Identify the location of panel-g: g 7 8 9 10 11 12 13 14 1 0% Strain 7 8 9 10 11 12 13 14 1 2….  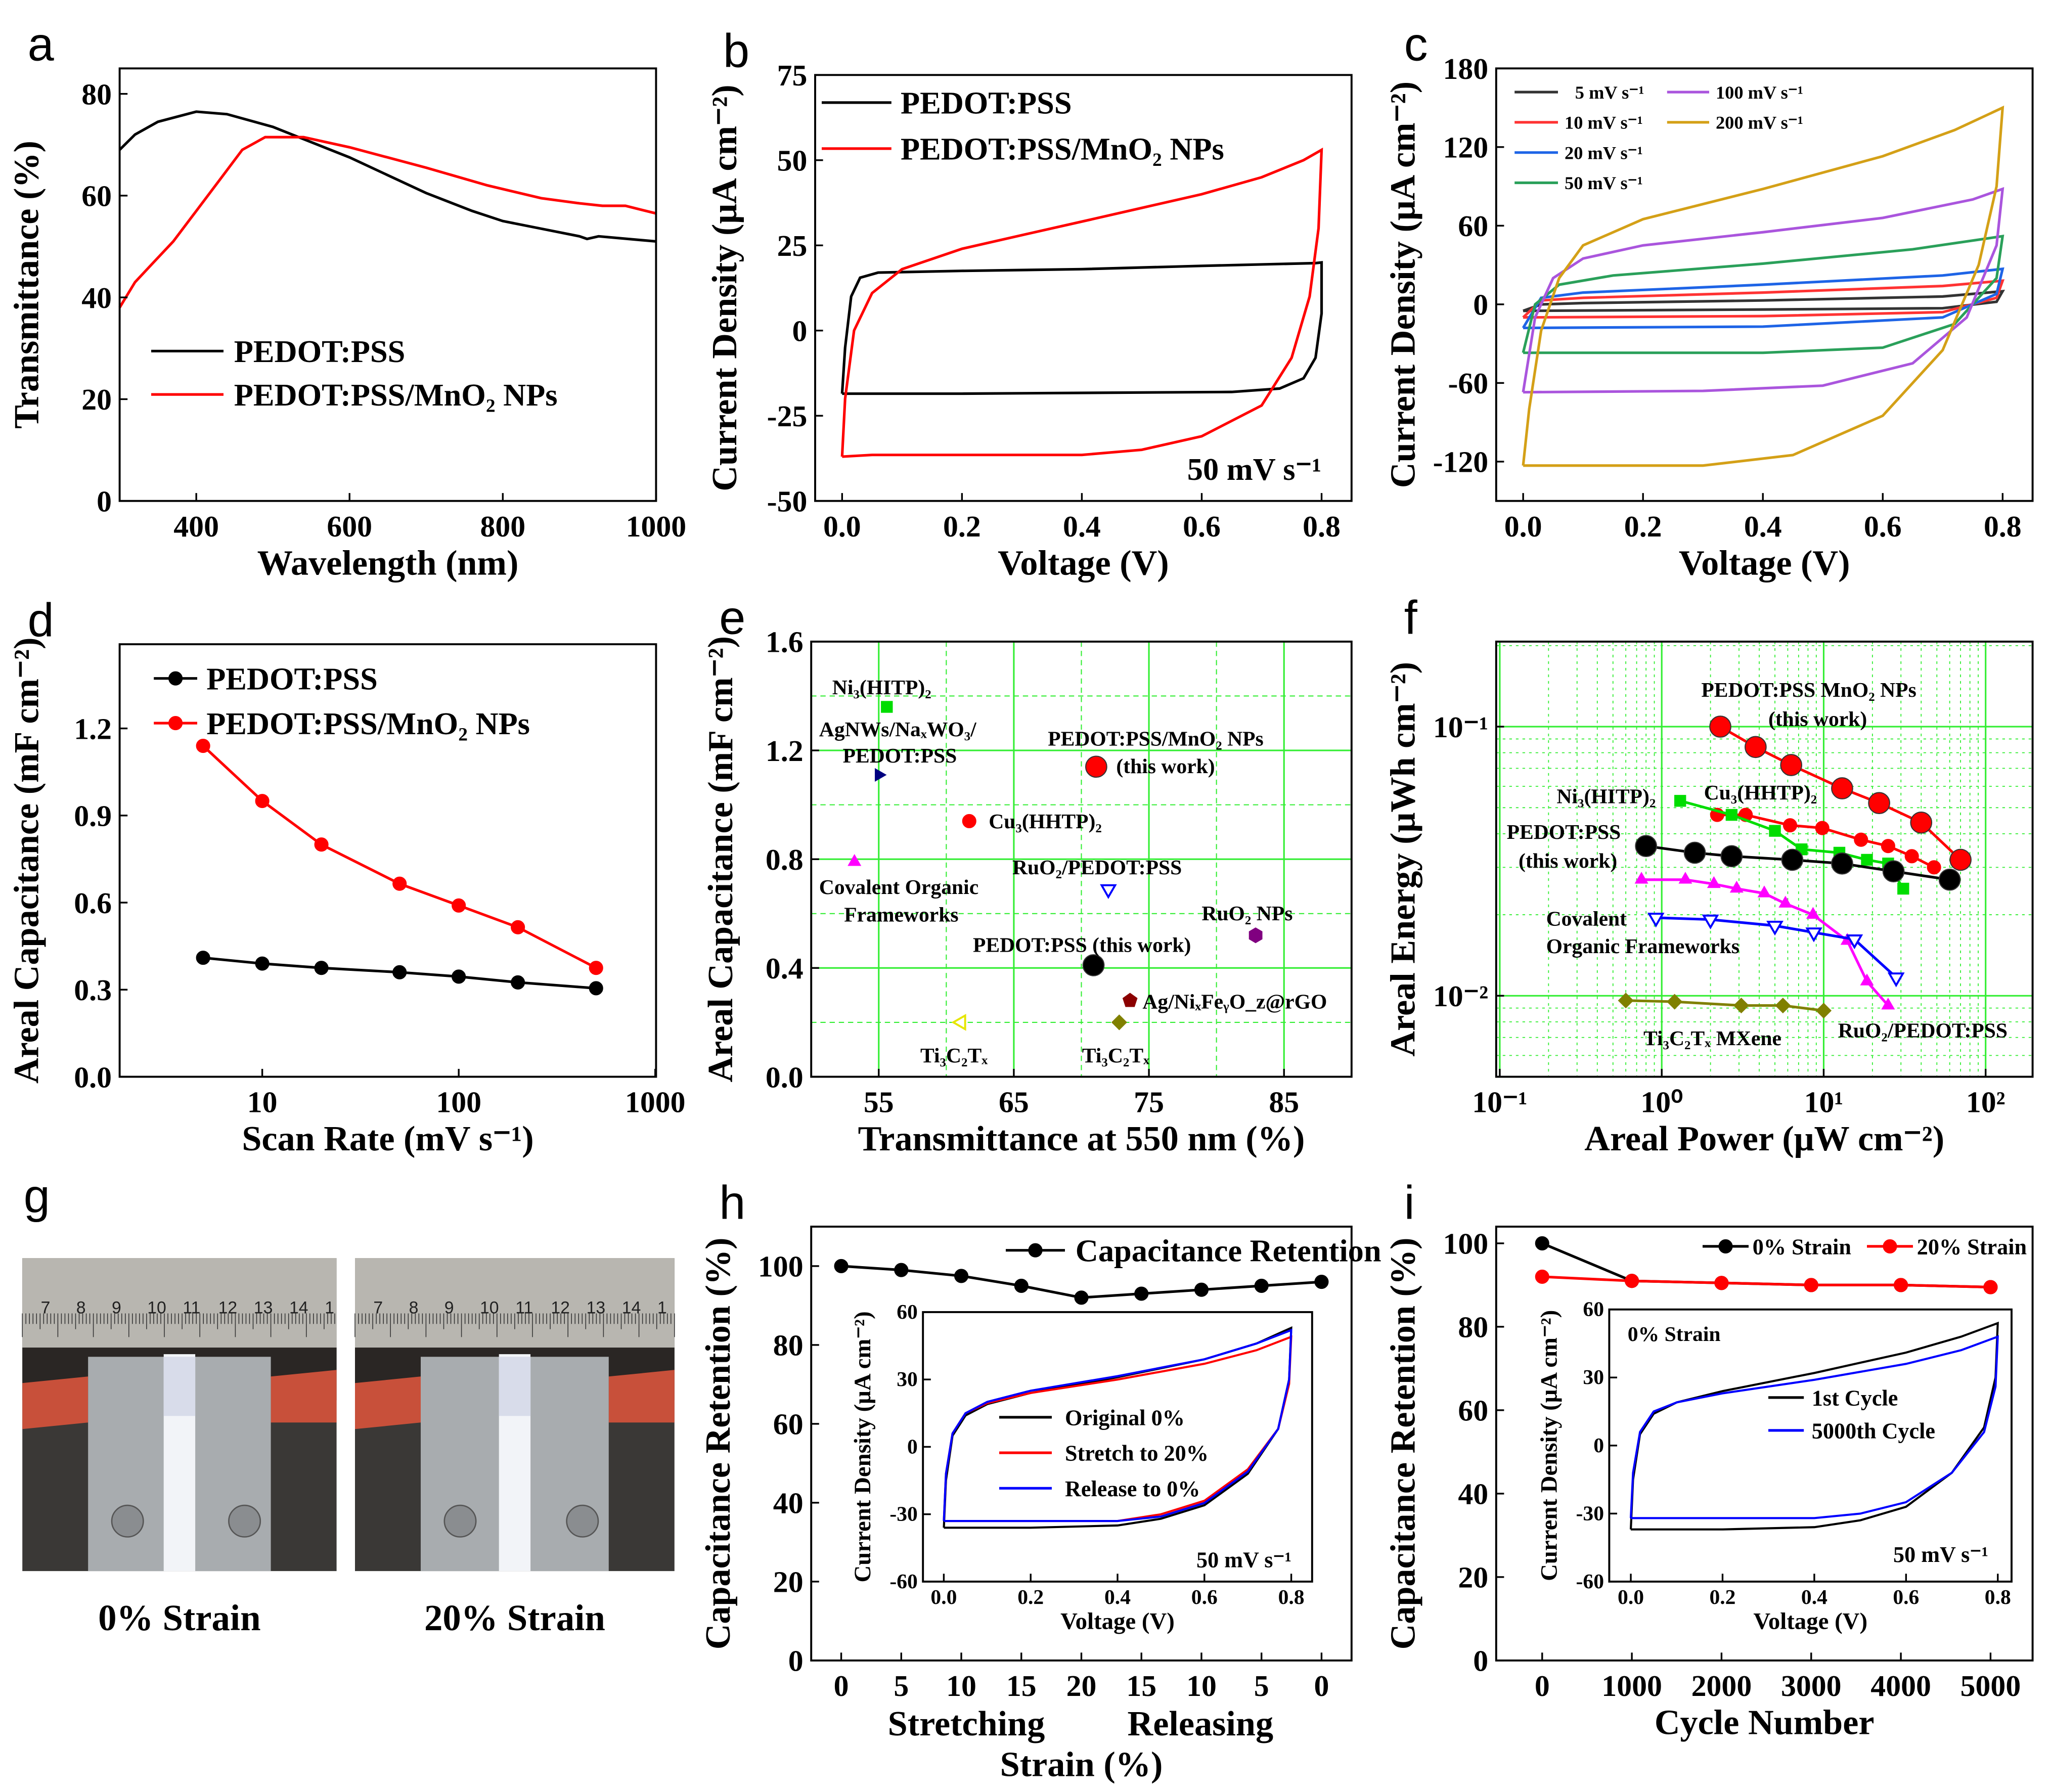
(348, 1403).